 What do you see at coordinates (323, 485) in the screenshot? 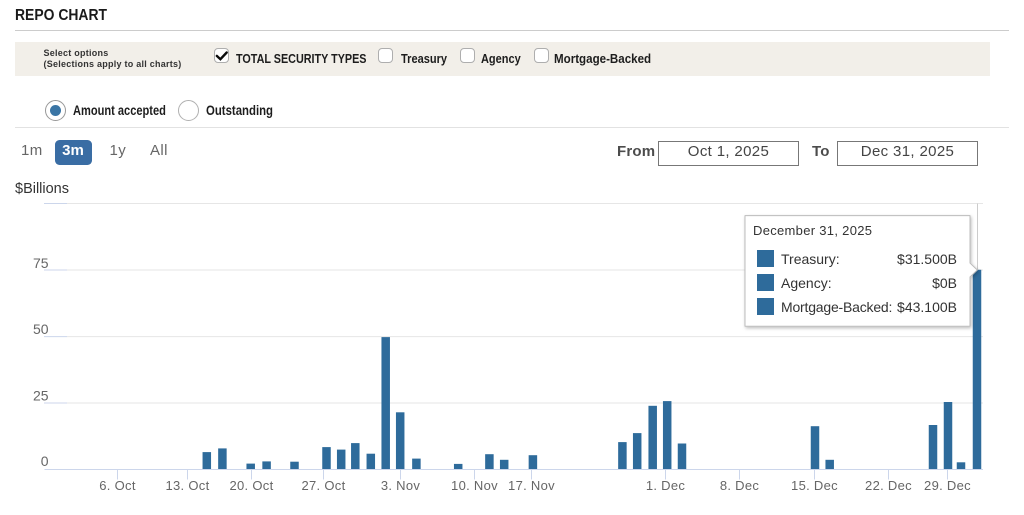
I see `svg-text: 27. Oct` at bounding box center [323, 485].